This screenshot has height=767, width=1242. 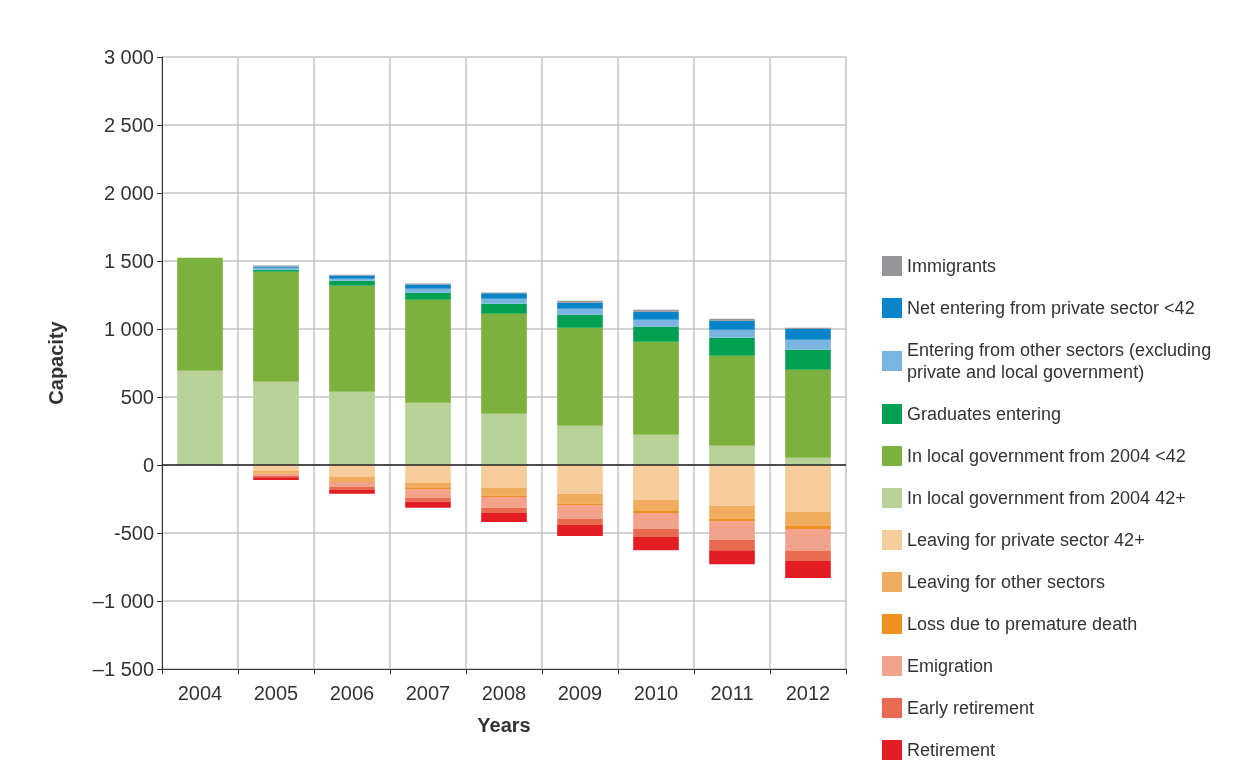 What do you see at coordinates (504, 693) in the screenshot?
I see `x-tick-label: 2008` at bounding box center [504, 693].